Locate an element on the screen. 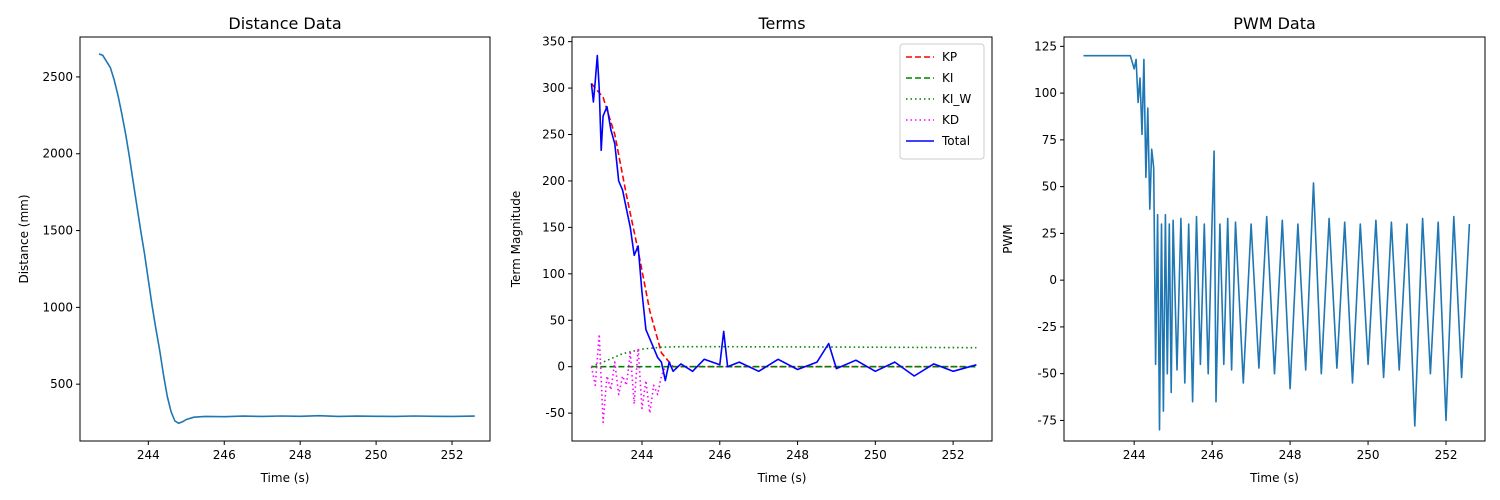 The width and height of the screenshot is (1500, 500). chart-title: Distance Data is located at coordinates (284, 23).